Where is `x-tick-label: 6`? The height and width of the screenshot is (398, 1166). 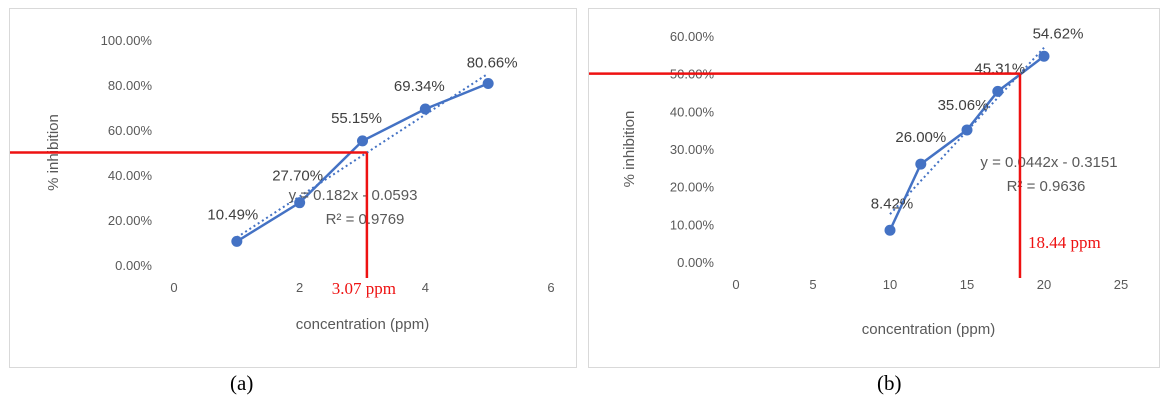
x-tick-label: 6 is located at coordinates (550, 287).